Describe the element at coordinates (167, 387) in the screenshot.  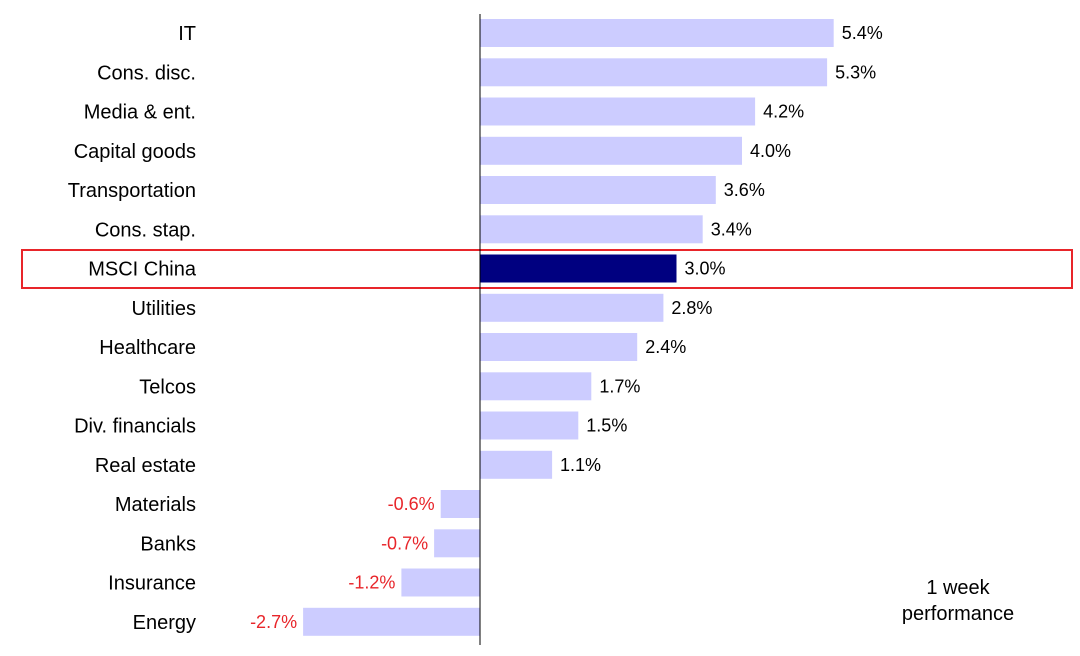
I see `category-label-9: Telcos` at that location.